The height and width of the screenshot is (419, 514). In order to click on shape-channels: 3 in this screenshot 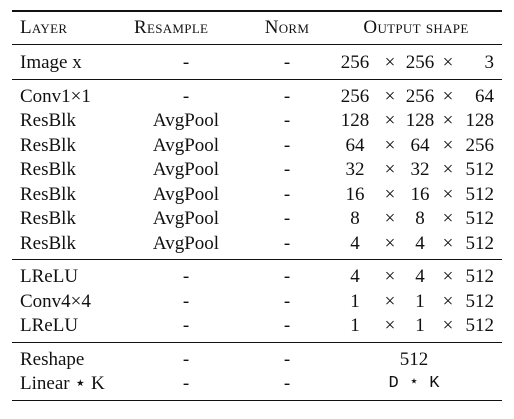, I will do `click(489, 62)`.